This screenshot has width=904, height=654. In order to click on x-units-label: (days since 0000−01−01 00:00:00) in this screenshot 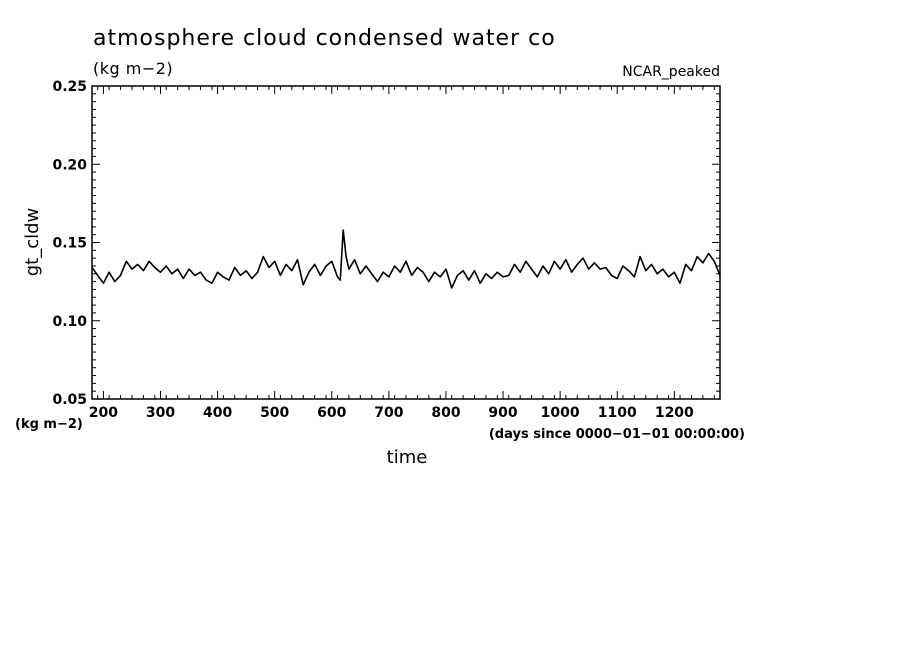, I will do `click(617, 434)`.